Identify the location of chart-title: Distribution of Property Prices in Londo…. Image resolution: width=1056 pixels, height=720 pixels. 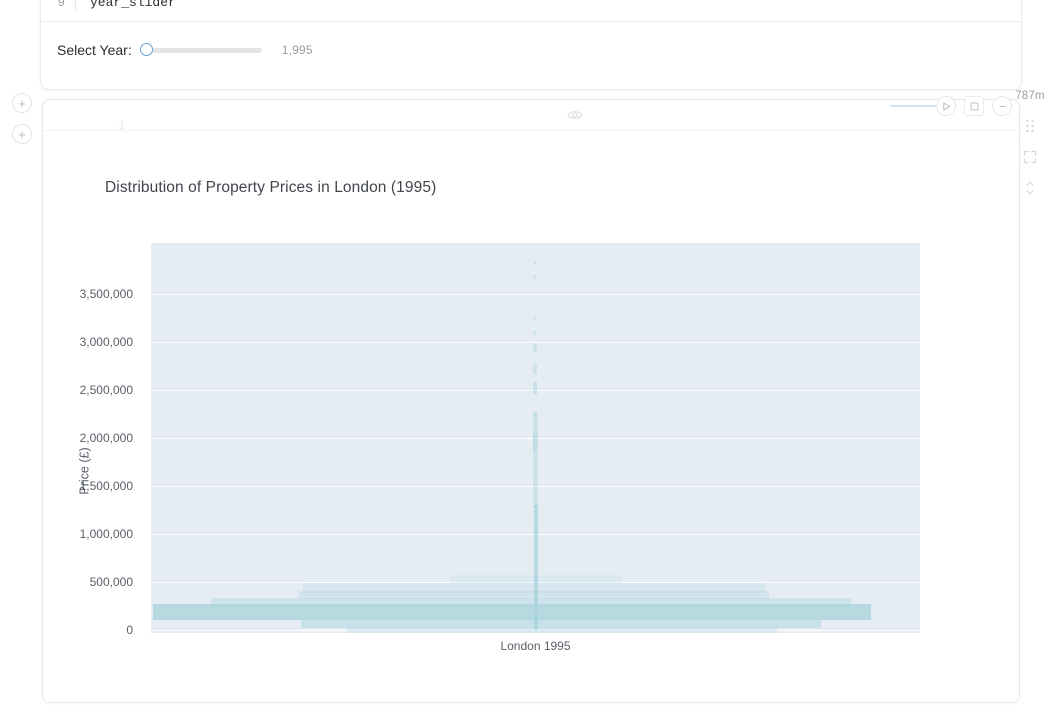
(271, 187).